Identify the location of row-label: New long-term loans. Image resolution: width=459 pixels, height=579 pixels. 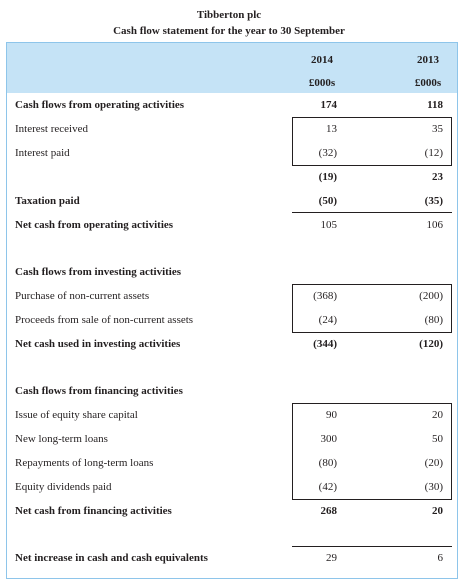
(61, 439).